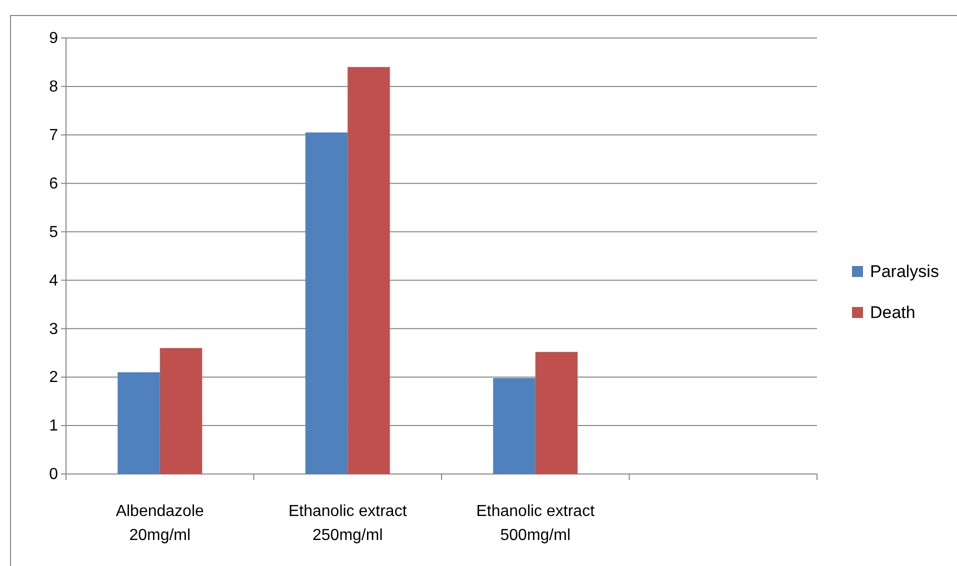 This screenshot has width=957, height=566. What do you see at coordinates (53, 426) in the screenshot?
I see `y-tick-label: 1` at bounding box center [53, 426].